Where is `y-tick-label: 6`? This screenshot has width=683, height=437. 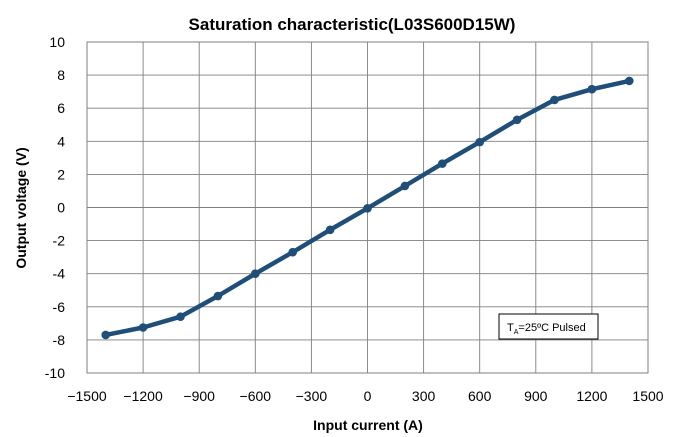 y-tick-label: 6 is located at coordinates (61, 108).